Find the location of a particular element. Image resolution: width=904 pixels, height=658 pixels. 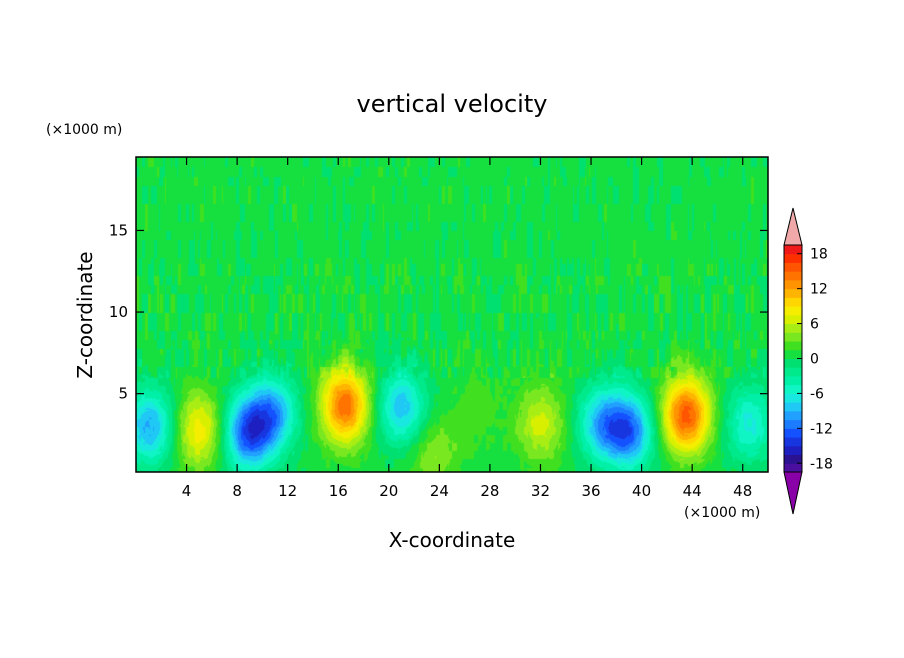

colorbar-tick-label: 6 is located at coordinates (814, 325).